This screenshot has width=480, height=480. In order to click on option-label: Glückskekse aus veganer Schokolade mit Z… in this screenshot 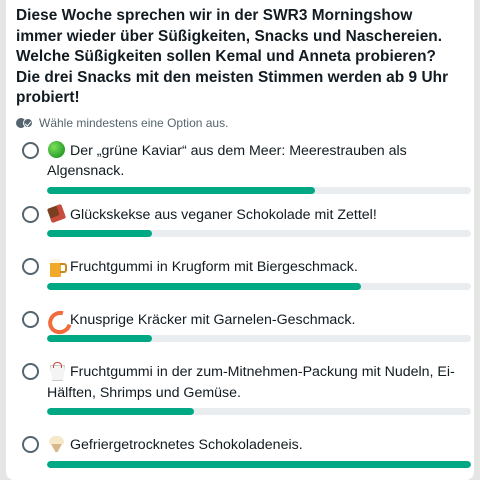, I will do `click(223, 214)`.